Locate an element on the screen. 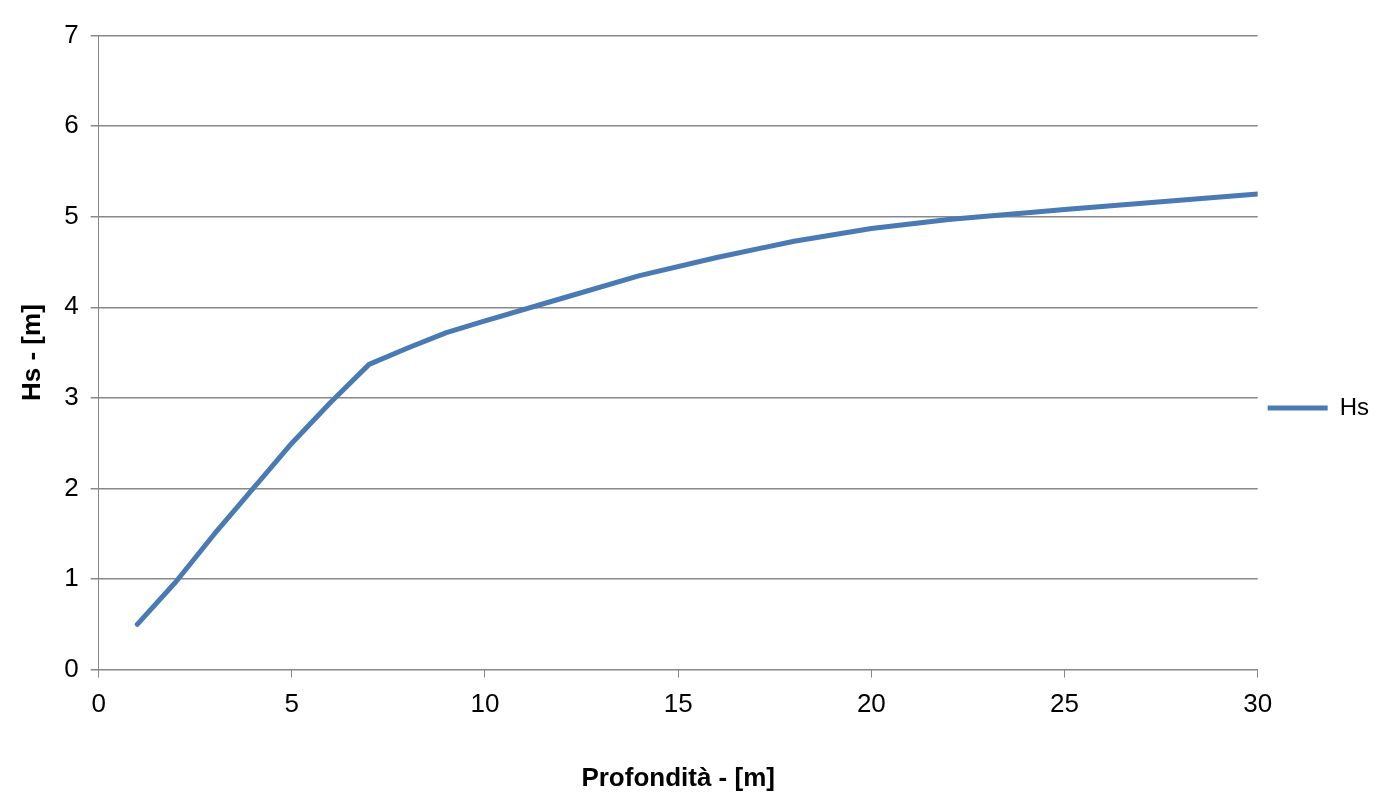  y-tick-label: 1 is located at coordinates (71, 577).